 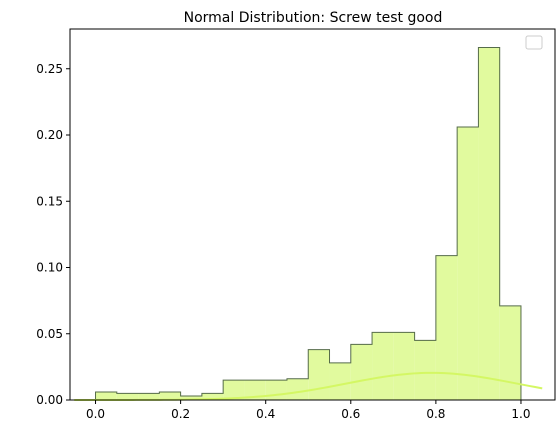 What do you see at coordinates (49, 135) in the screenshot?
I see `y-tick-label: 0.20` at bounding box center [49, 135].